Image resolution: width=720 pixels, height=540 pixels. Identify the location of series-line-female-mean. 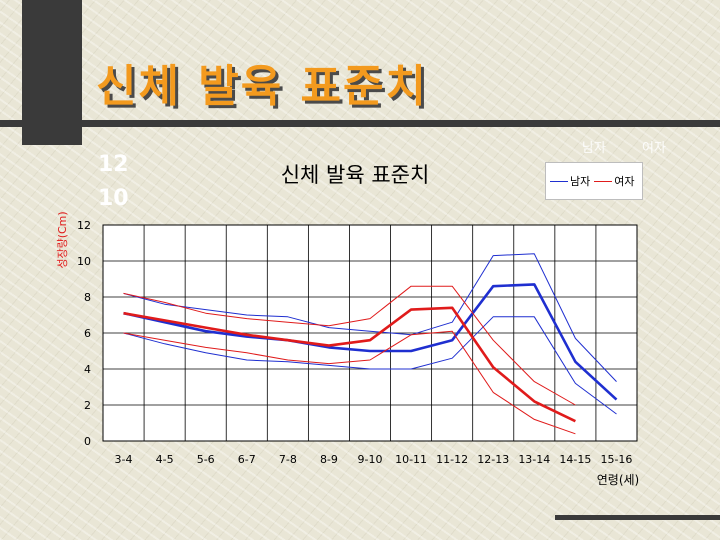
(349, 364).